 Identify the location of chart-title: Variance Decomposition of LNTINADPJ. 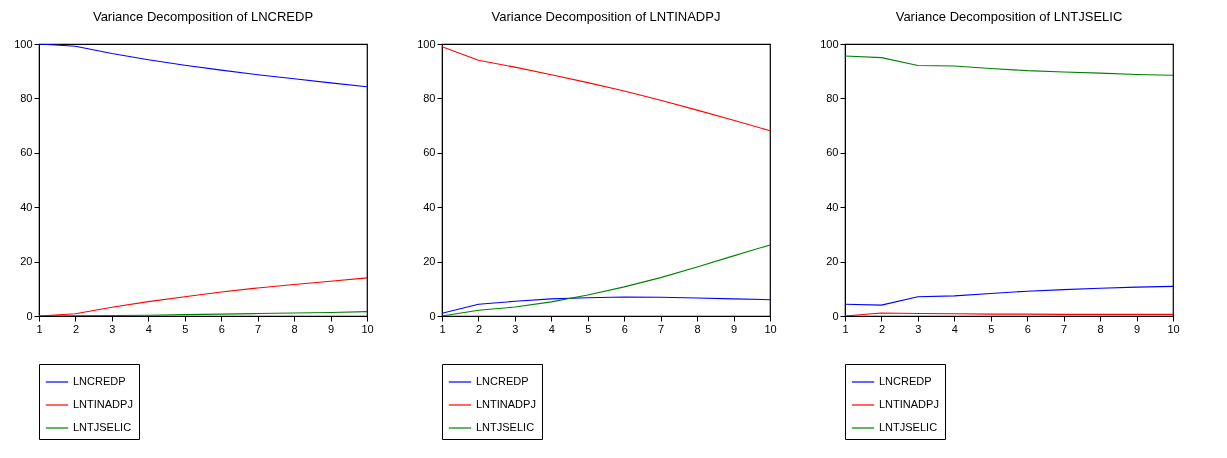
(606, 16).